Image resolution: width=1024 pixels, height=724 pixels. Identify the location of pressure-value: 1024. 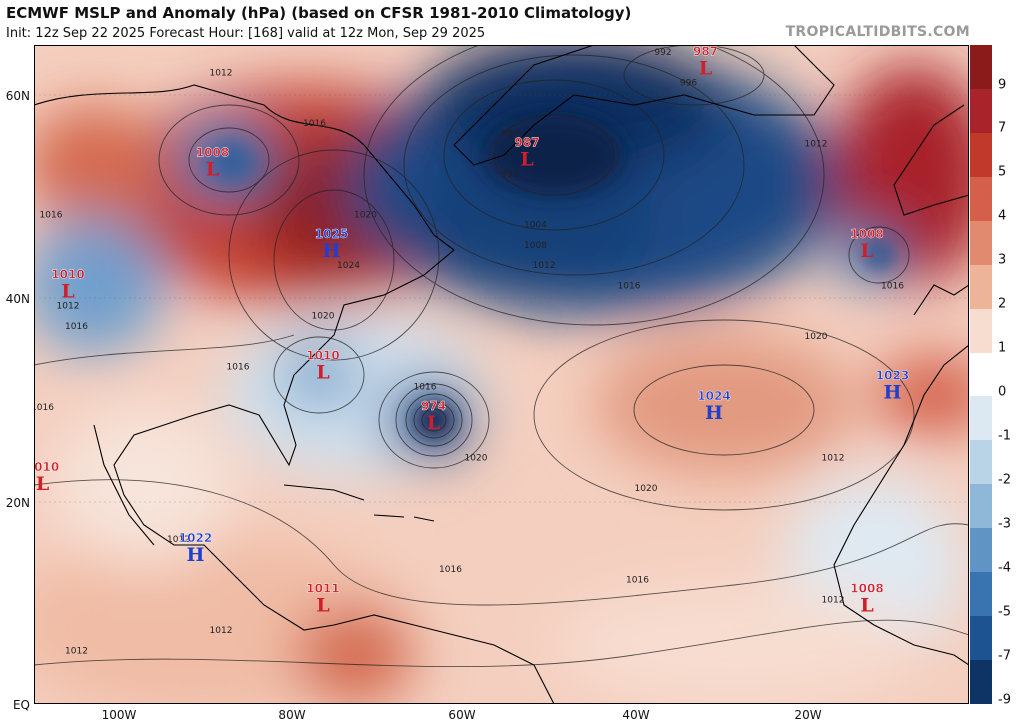
(713, 396).